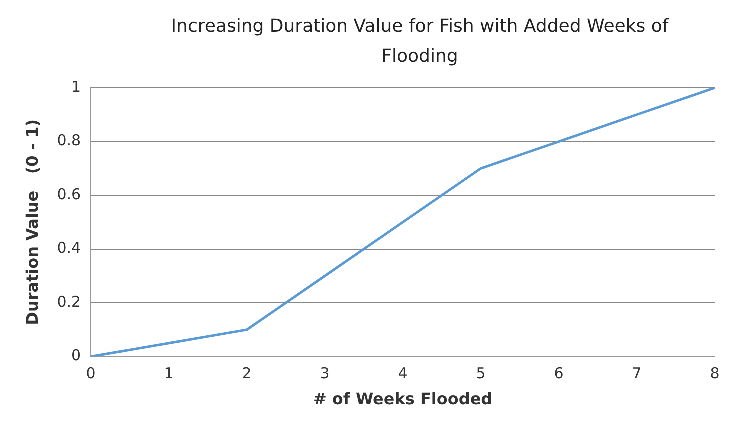 Image resolution: width=739 pixels, height=422 pixels. What do you see at coordinates (715, 373) in the screenshot?
I see `x-tick-label: 8` at bounding box center [715, 373].